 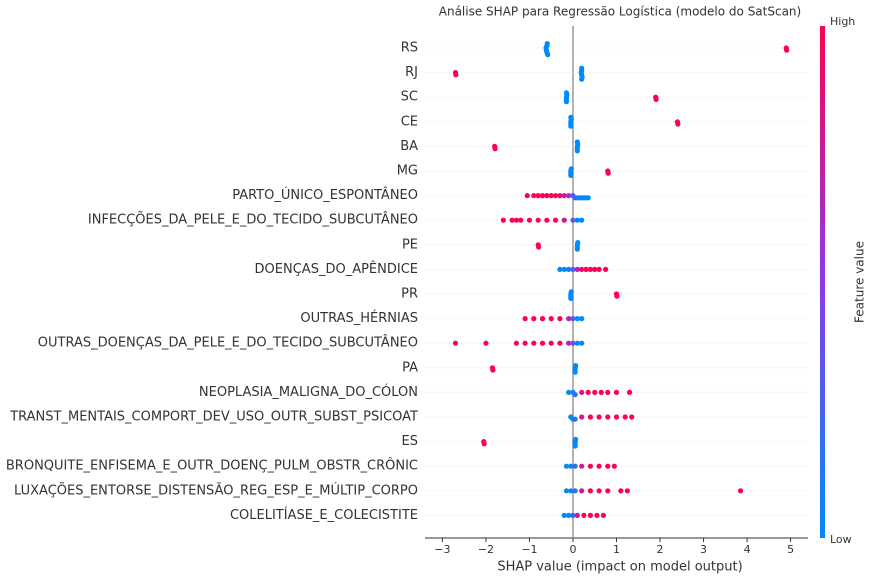 What do you see at coordinates (409, 121) in the screenshot?
I see `feature-label: CE` at bounding box center [409, 121].